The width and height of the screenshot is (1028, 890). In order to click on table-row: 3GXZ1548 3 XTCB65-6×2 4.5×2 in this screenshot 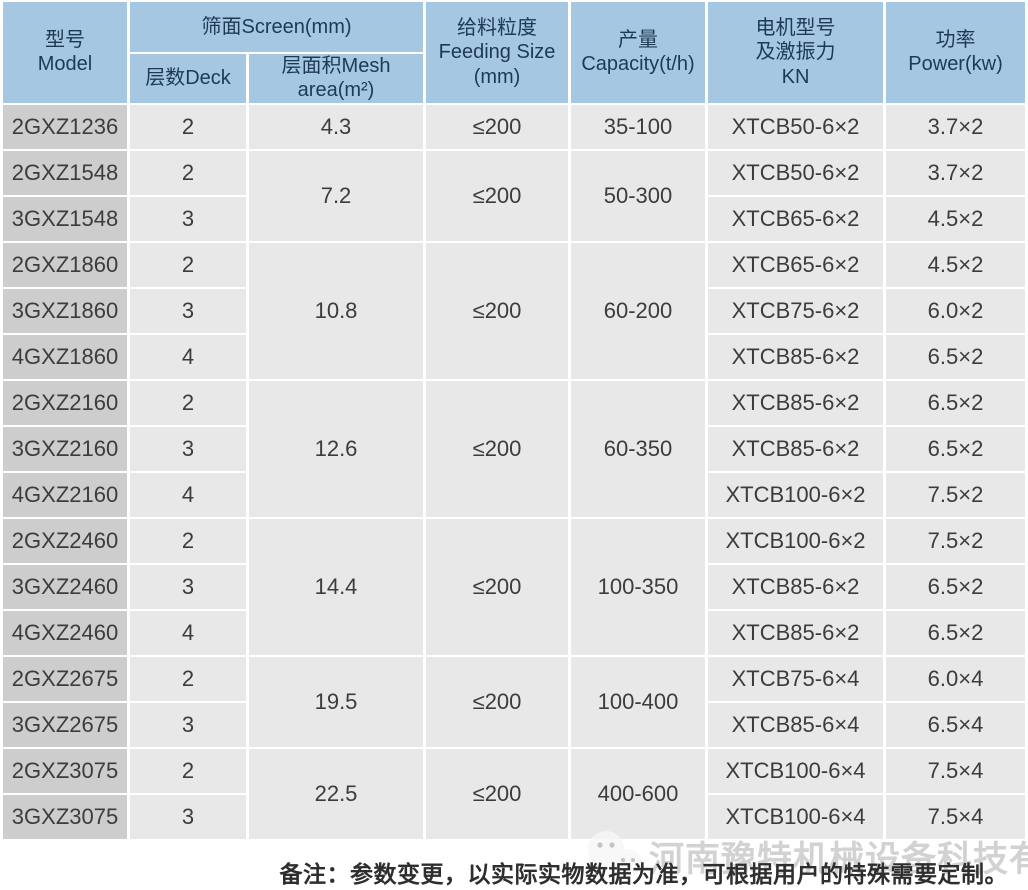, I will do `click(514, 218)`.